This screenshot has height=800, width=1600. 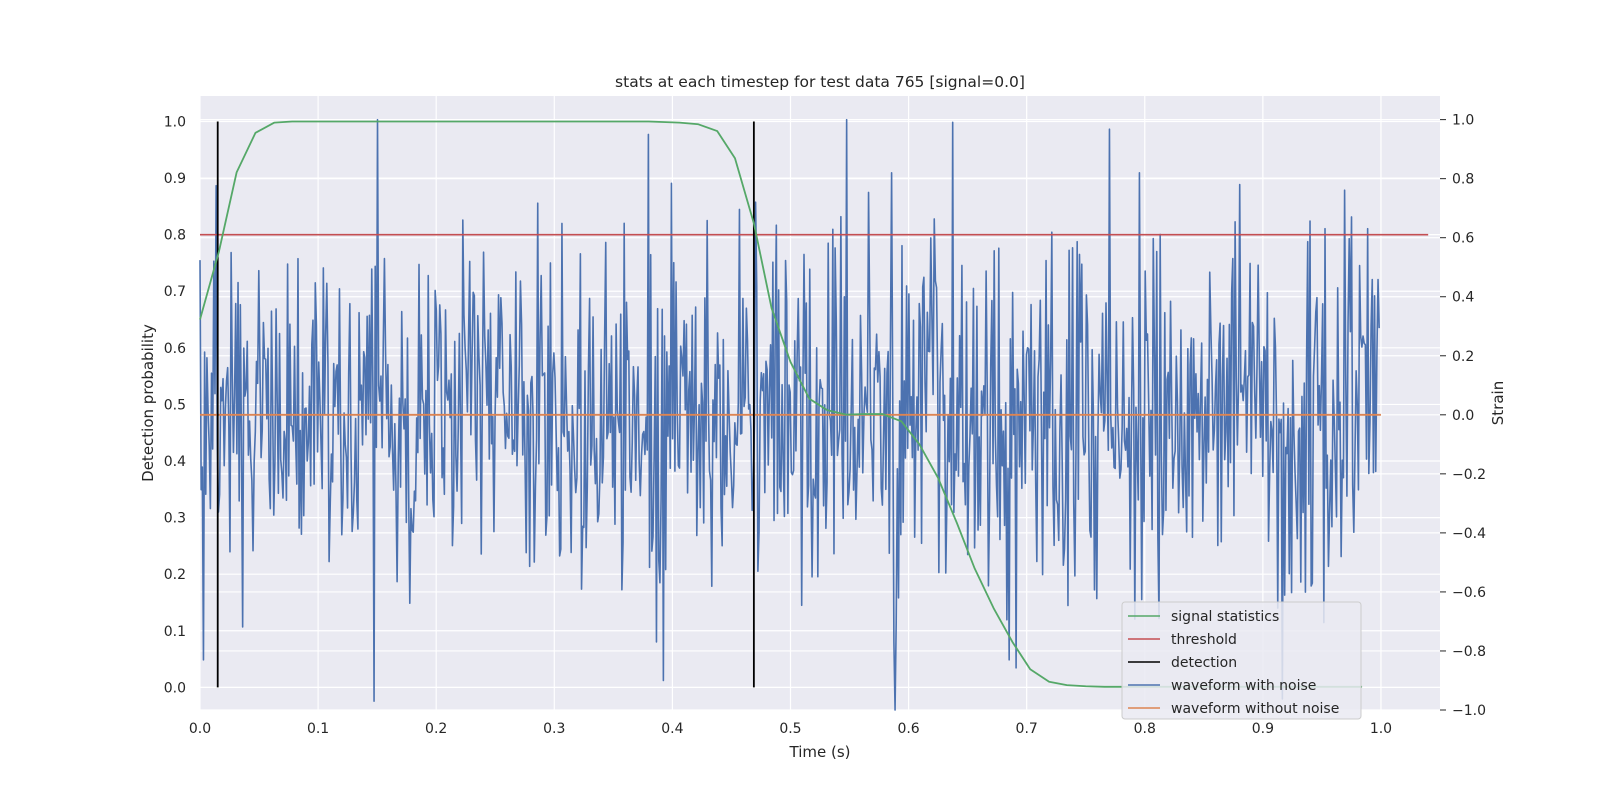 I want to click on y2-tick-label: −0.4, so click(x=1469, y=534).